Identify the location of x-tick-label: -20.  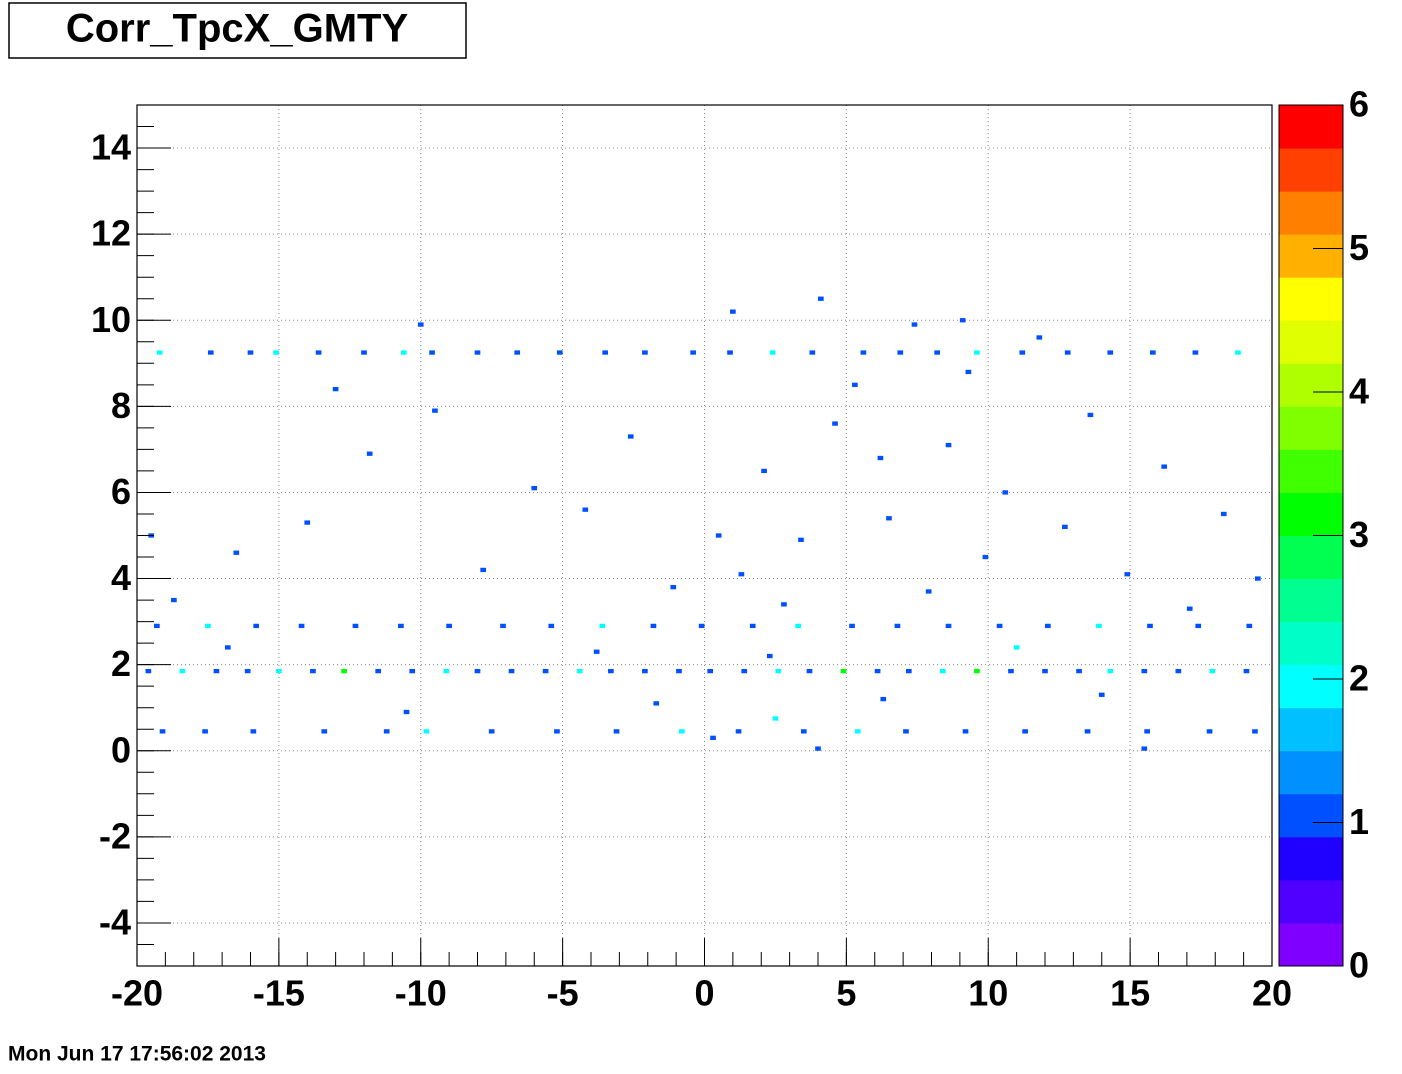
(137, 993).